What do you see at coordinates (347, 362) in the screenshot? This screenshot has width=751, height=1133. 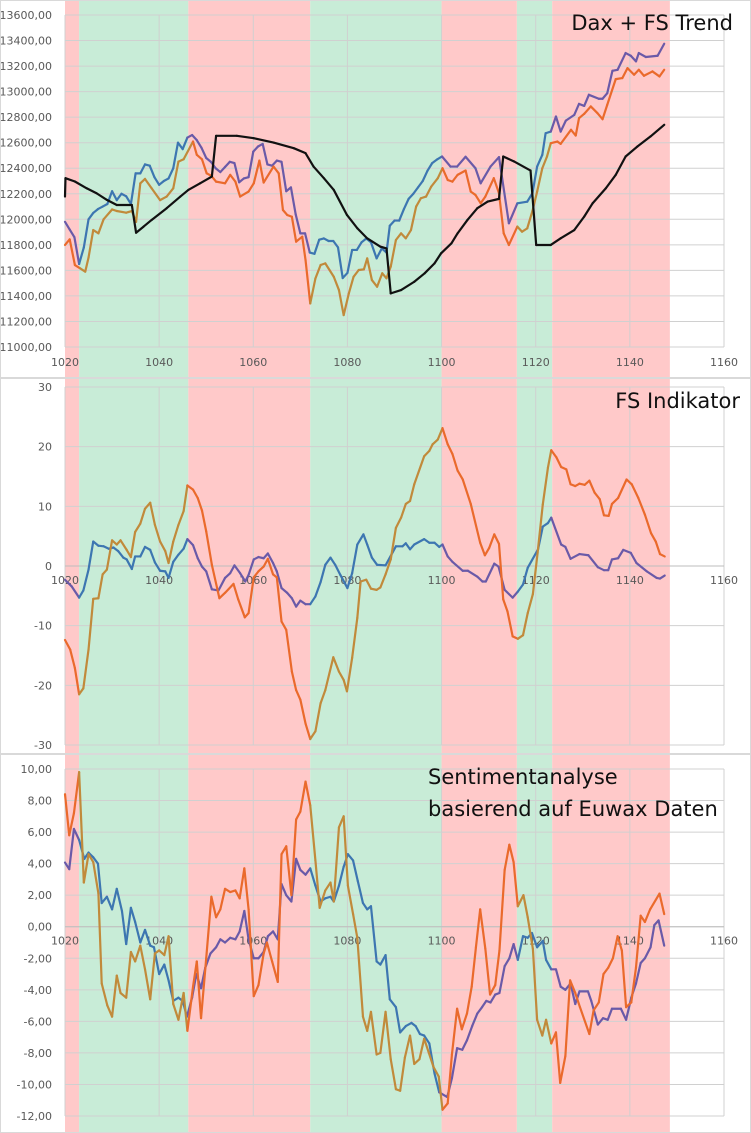 I see `x-tick-label: 1080` at bounding box center [347, 362].